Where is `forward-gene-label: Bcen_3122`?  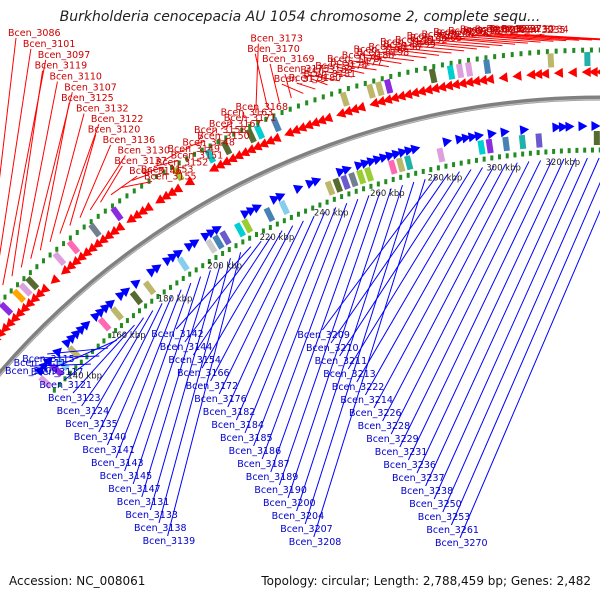 forward-gene-label: Bcen_3122 is located at coordinates (117, 119).